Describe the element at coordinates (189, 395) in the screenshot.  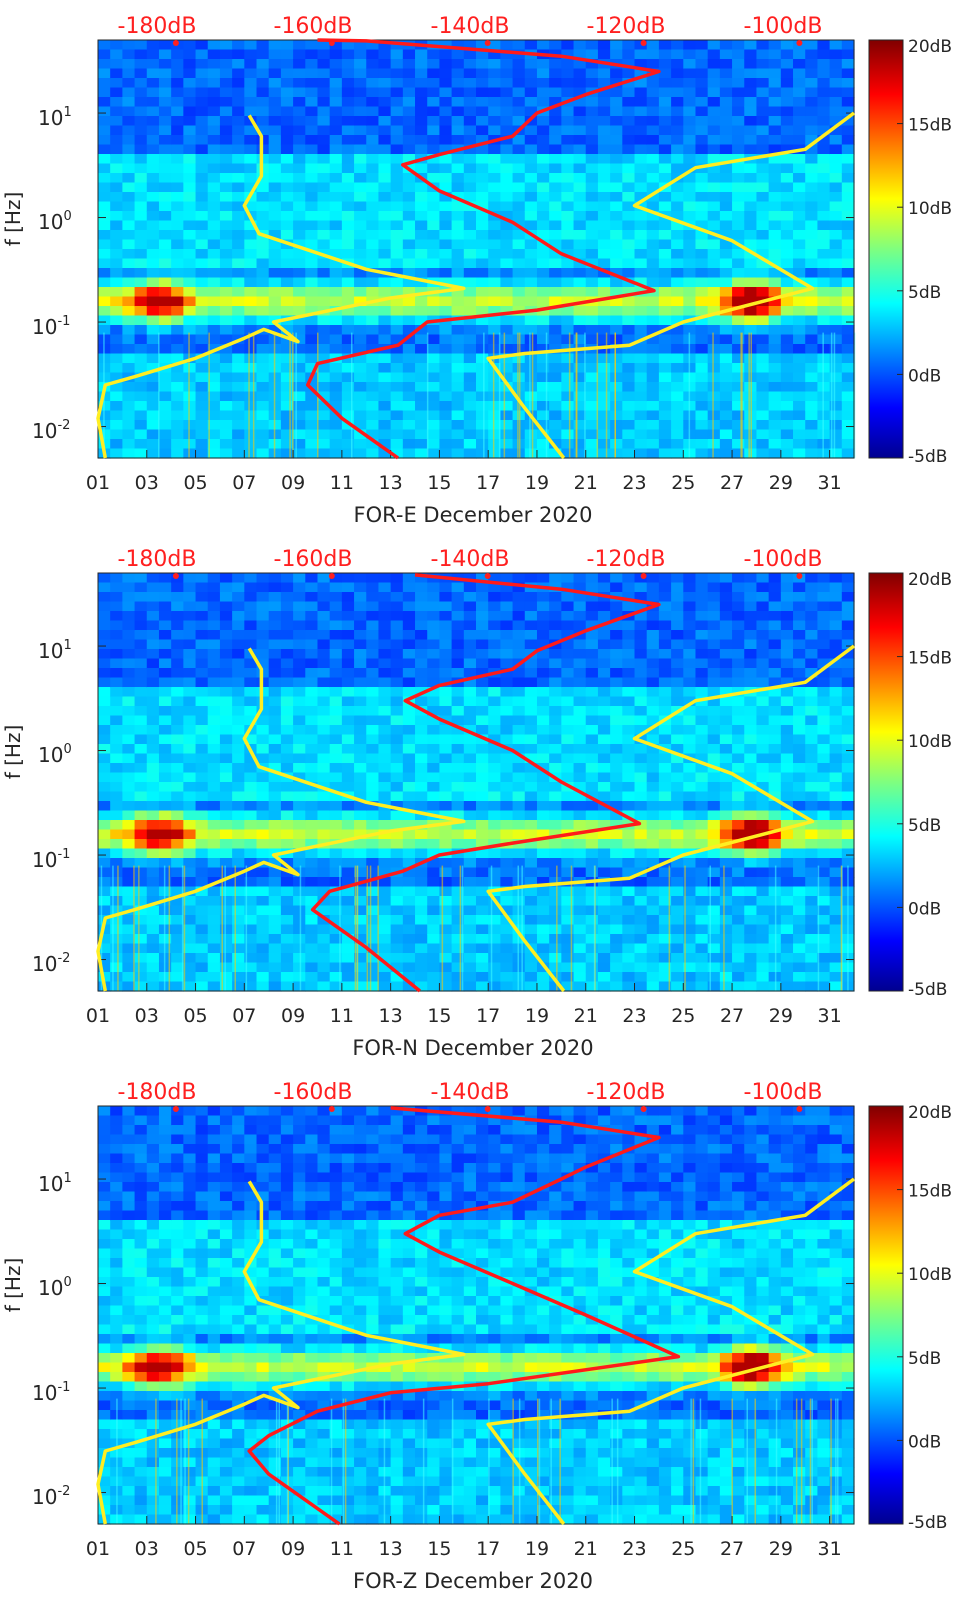
I see `spectrogram-streak` at that location.